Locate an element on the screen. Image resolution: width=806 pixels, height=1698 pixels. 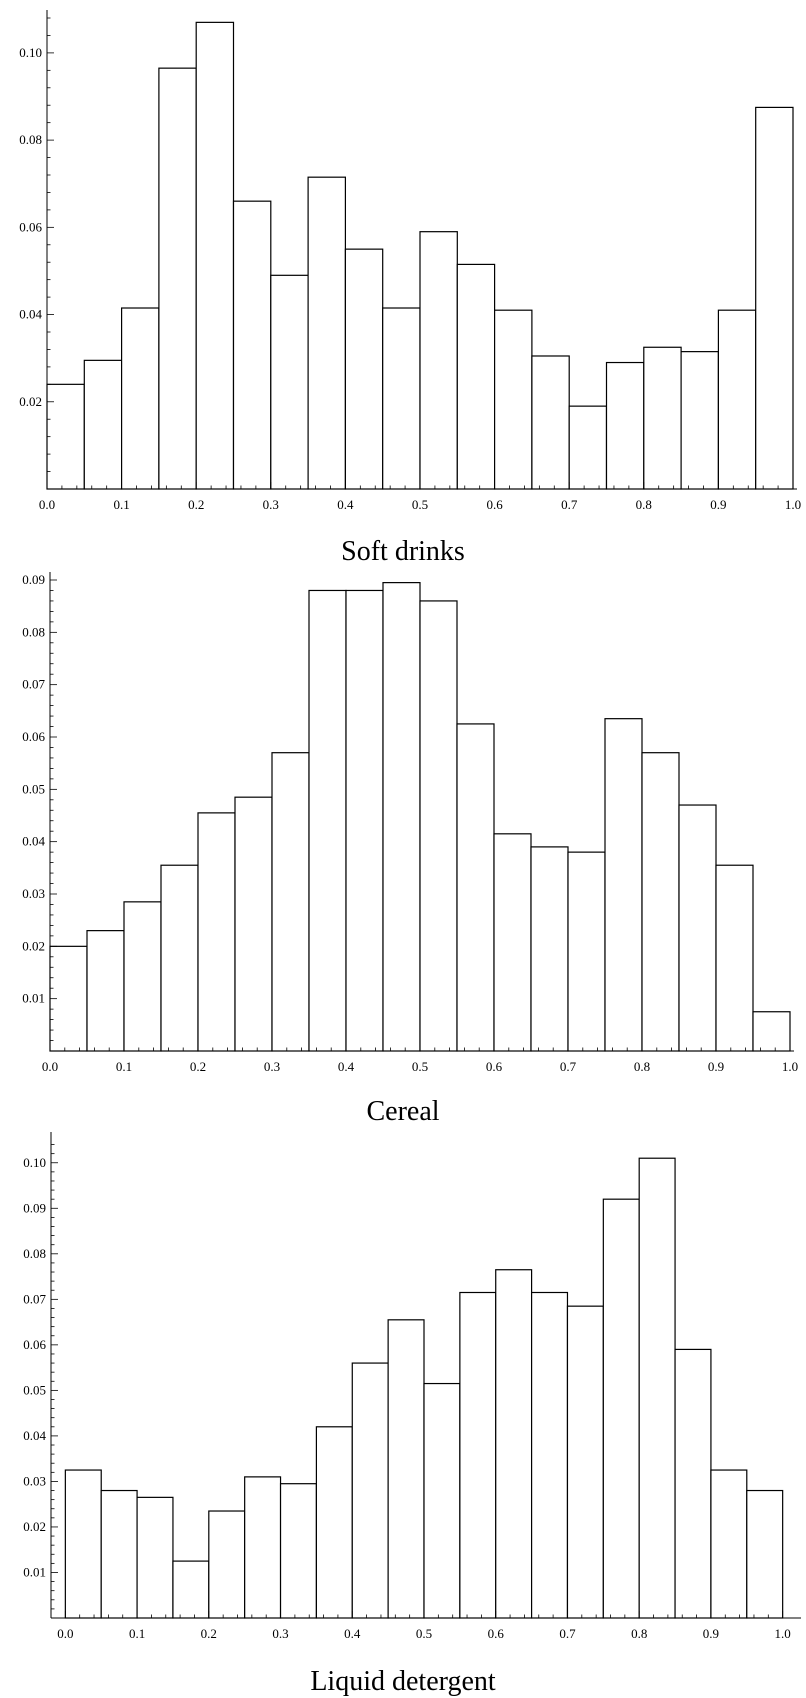
chart-title: Soft drinks is located at coordinates (403, 551).